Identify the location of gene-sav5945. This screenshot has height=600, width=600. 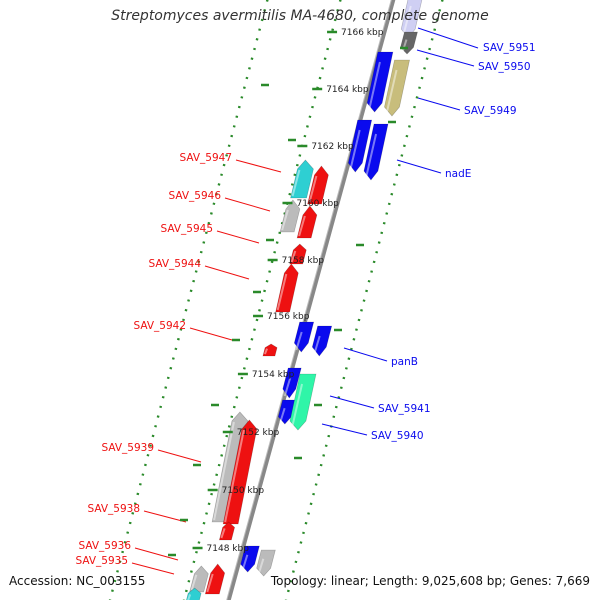
(298, 254).